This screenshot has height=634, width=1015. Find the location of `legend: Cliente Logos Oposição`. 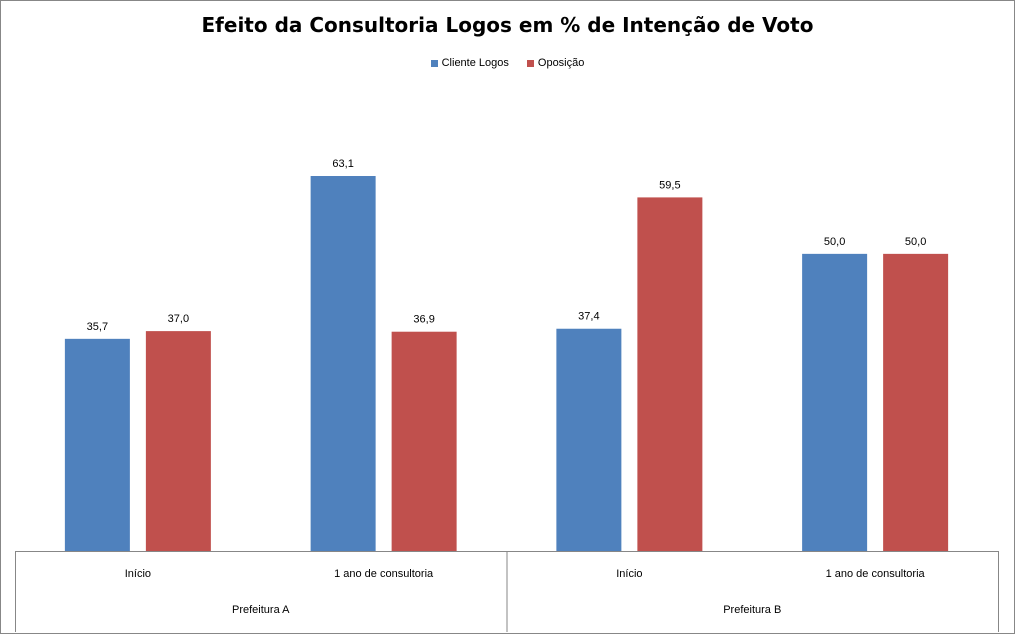

legend: Cliente Logos Oposição is located at coordinates (507, 63).